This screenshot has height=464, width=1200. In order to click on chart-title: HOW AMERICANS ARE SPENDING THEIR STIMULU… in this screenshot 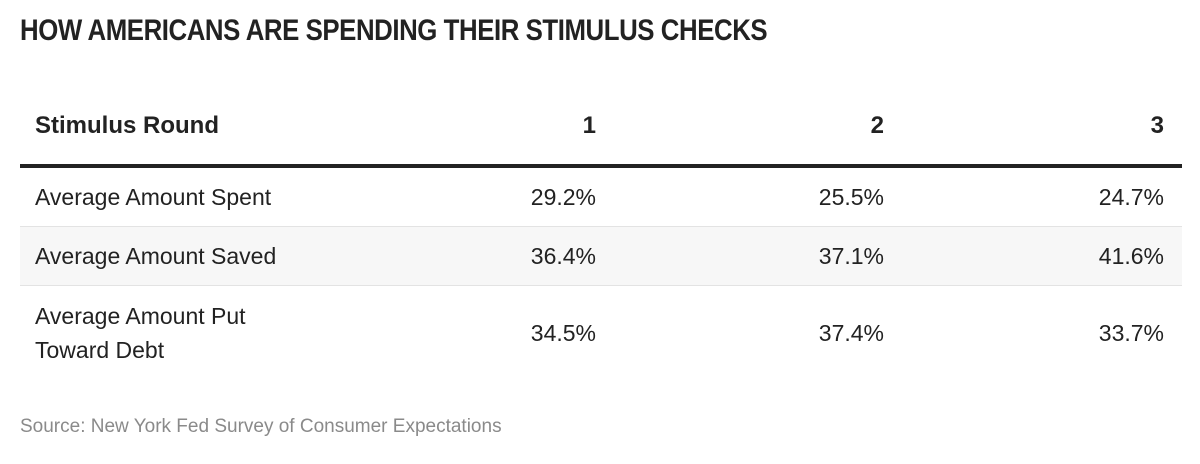, I will do `click(394, 30)`.